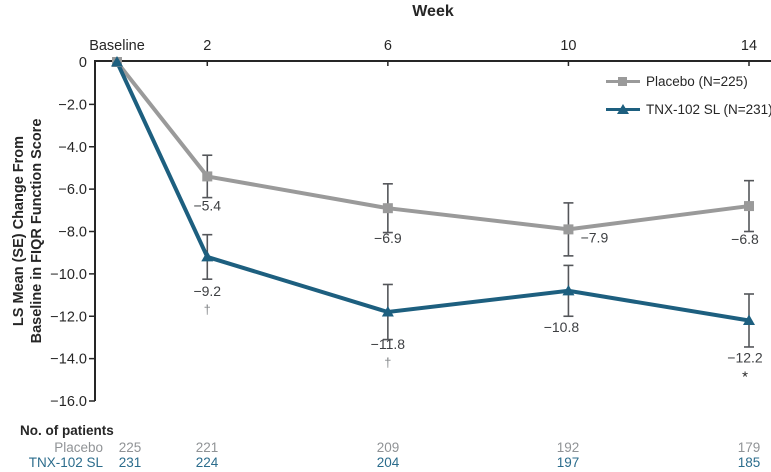 This screenshot has width=771, height=472. I want to click on tnx-legend-marker, so click(623, 109).